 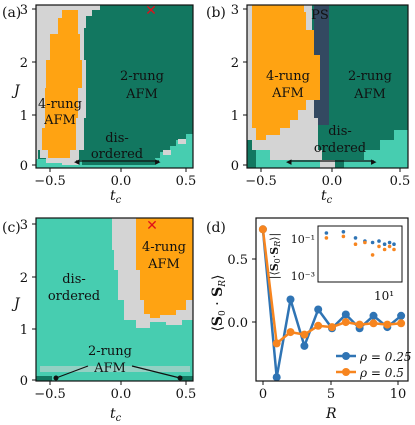 What do you see at coordinates (235, 166) in the screenshot?
I see `panel-b-ytick-0: 0` at bounding box center [235, 166].